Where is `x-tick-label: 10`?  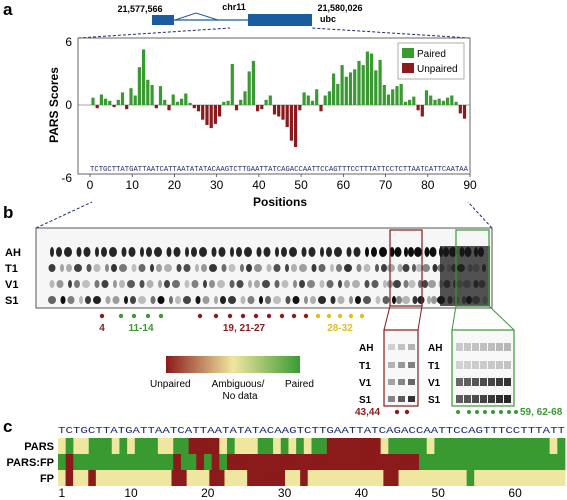 x-tick-label: 10 is located at coordinates (133, 185).